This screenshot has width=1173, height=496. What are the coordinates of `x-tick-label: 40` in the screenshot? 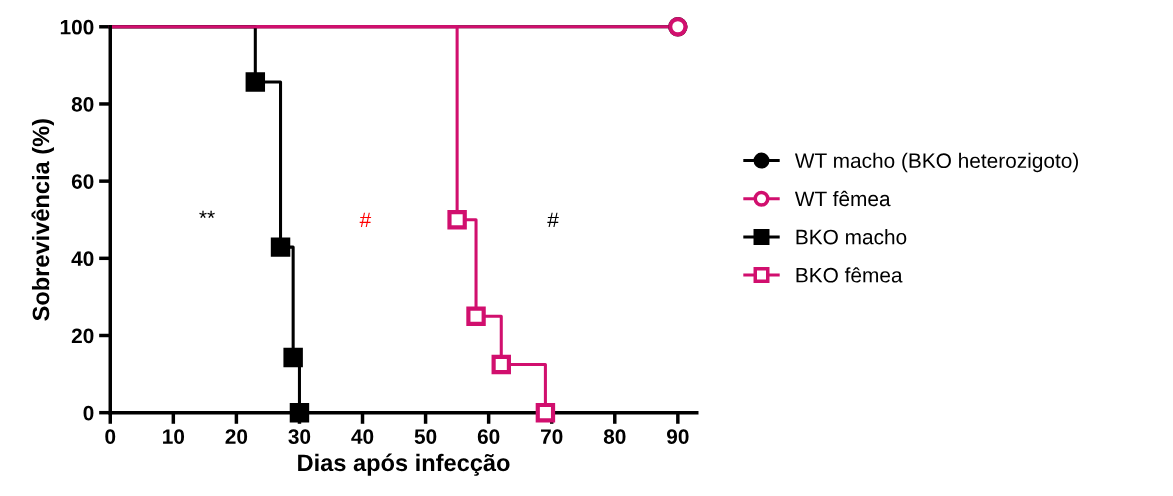 It's located at (362, 436).